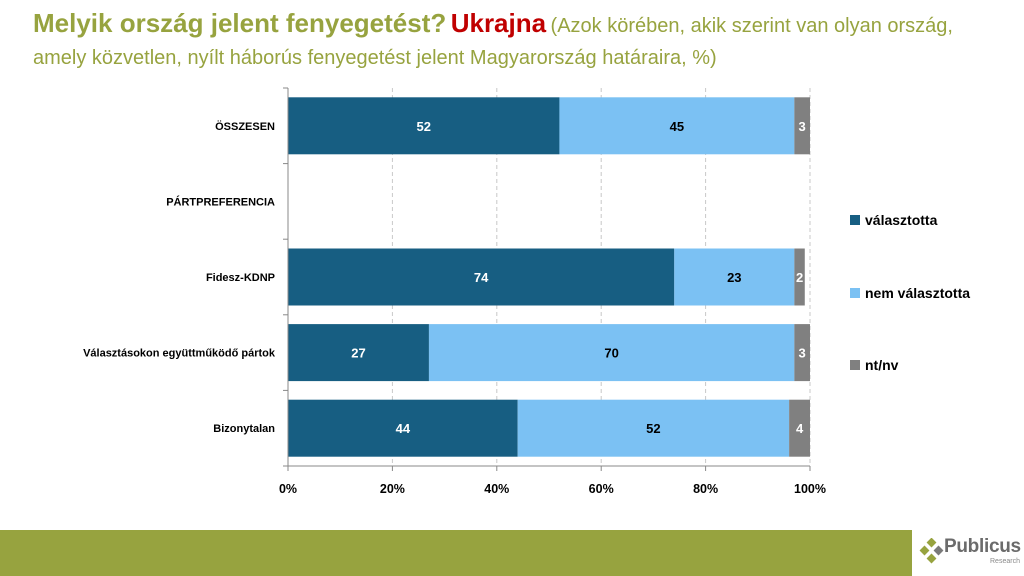  Describe the element at coordinates (810, 489) in the screenshot. I see `x-tick-label: 100%` at that location.